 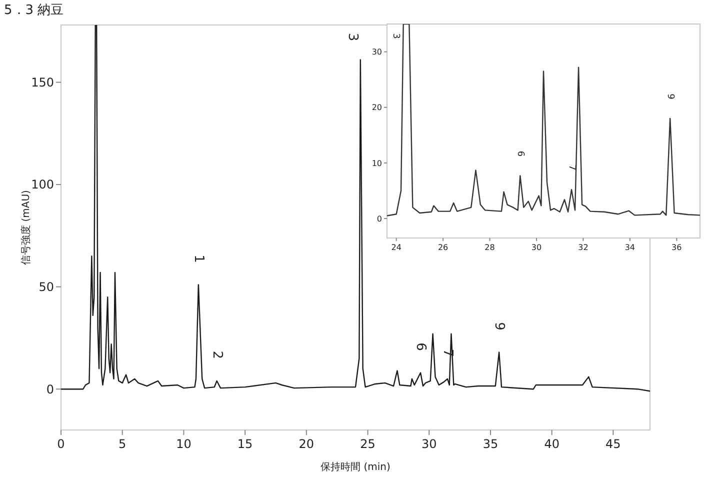 What do you see at coordinates (377, 107) in the screenshot?
I see `y-tick-label: 20` at bounding box center [377, 107].